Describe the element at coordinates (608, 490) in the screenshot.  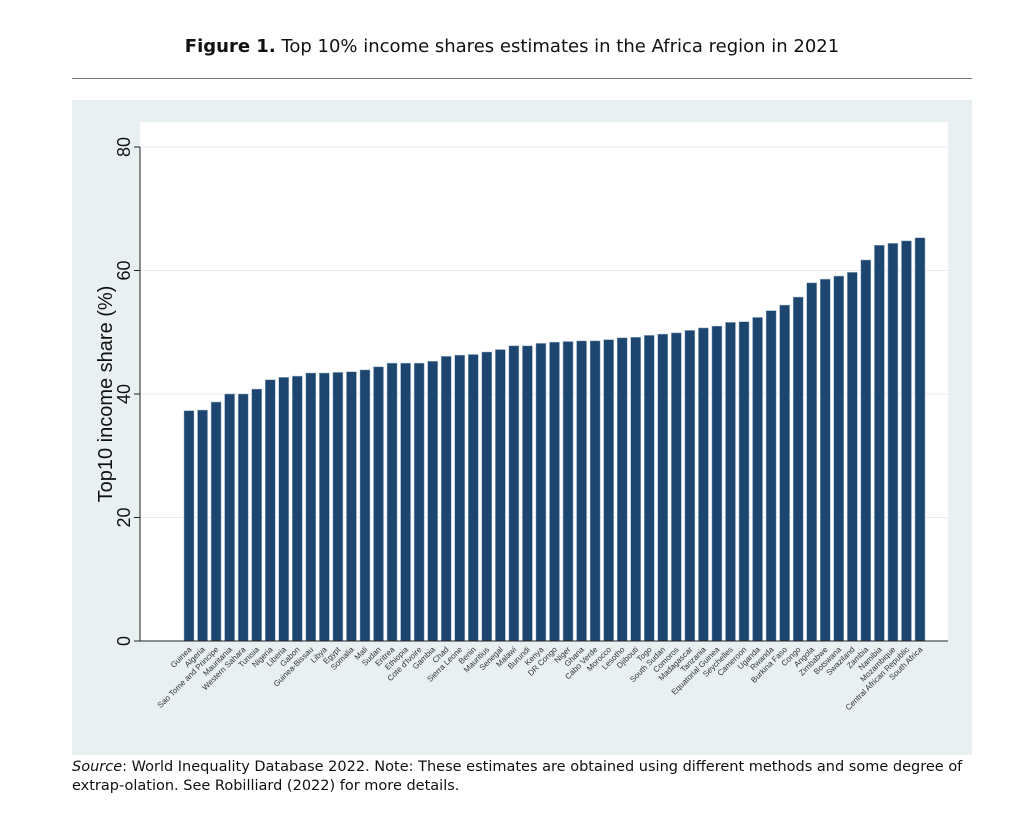
I see `bar-morocco` at that location.